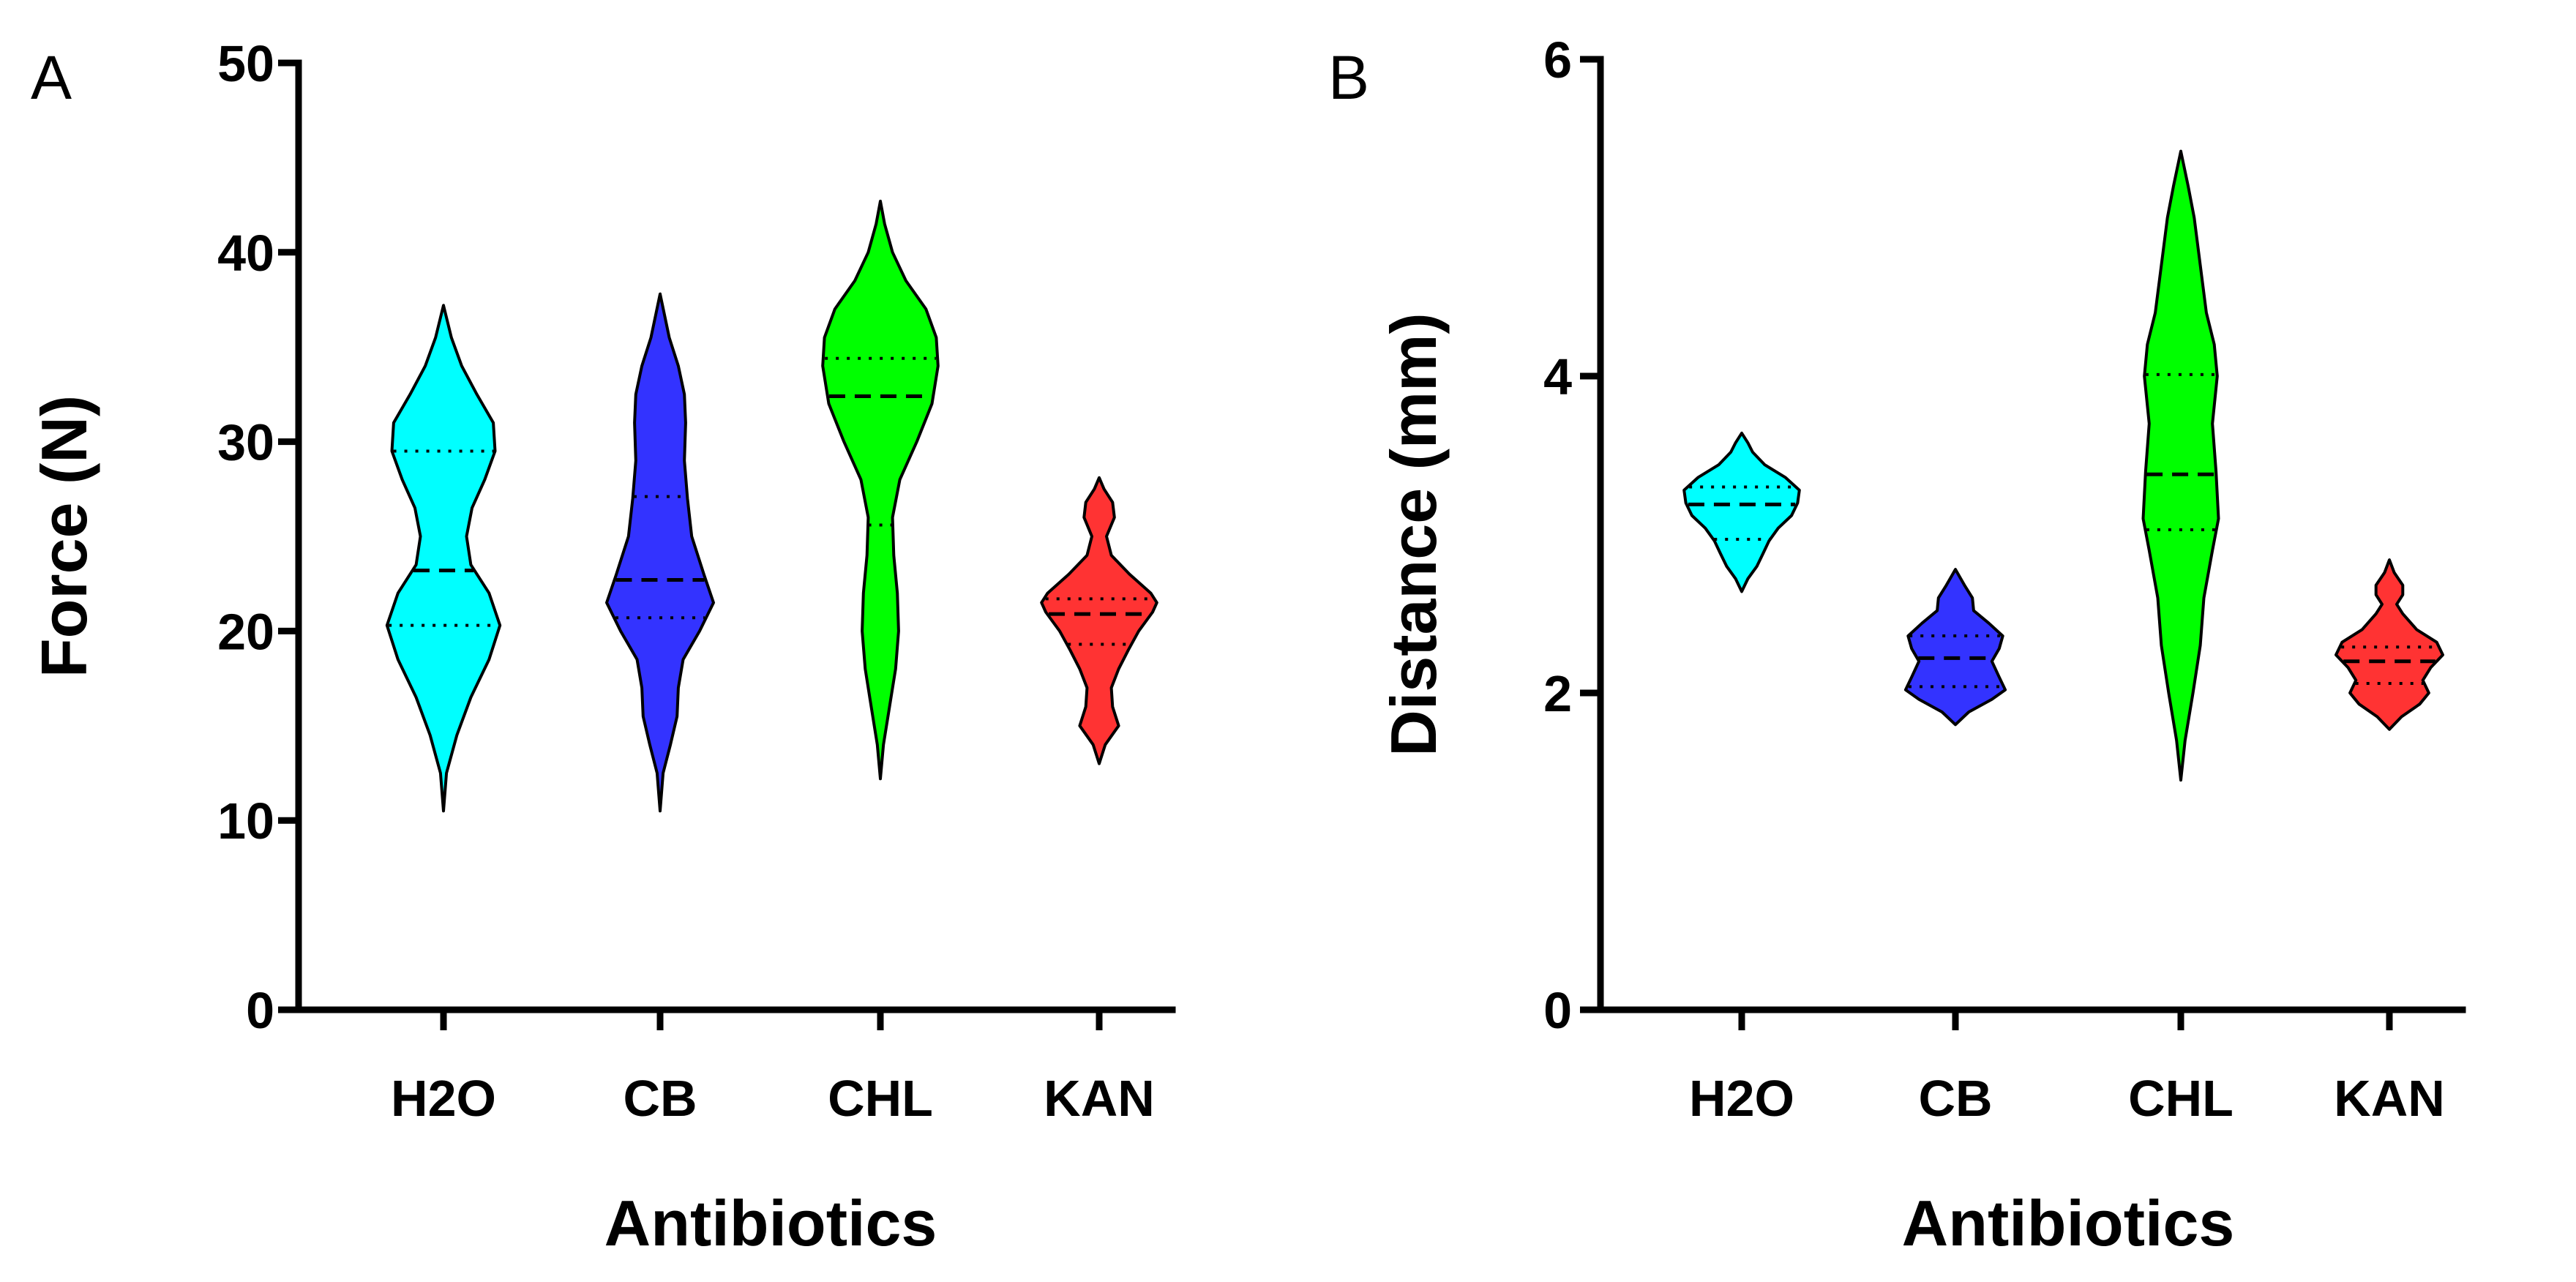 This screenshot has width=2576, height=1282. What do you see at coordinates (1348, 77) in the screenshot?
I see `panel-label: B` at bounding box center [1348, 77].